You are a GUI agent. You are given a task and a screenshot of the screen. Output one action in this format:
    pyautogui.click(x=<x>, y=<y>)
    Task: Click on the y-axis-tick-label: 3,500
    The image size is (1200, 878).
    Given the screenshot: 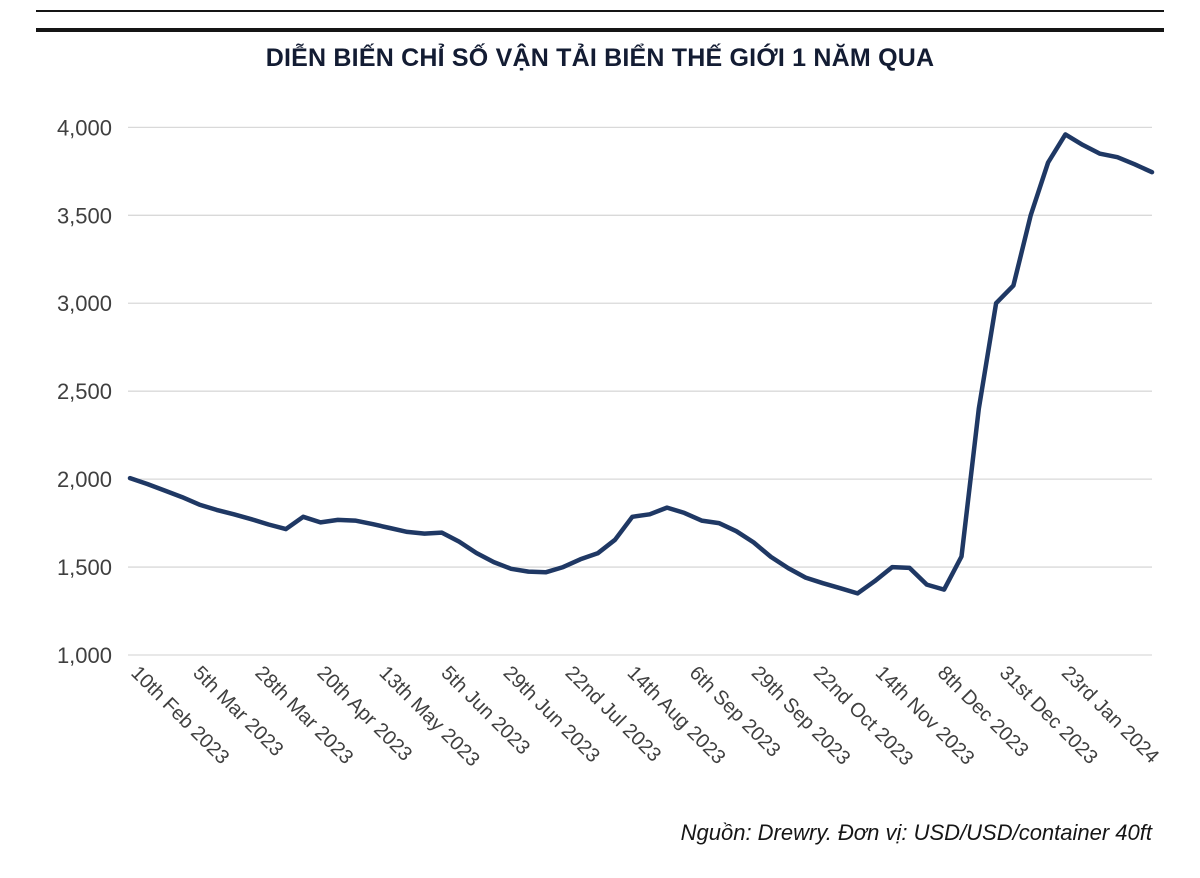 What is the action you would take?
    pyautogui.click(x=84, y=215)
    